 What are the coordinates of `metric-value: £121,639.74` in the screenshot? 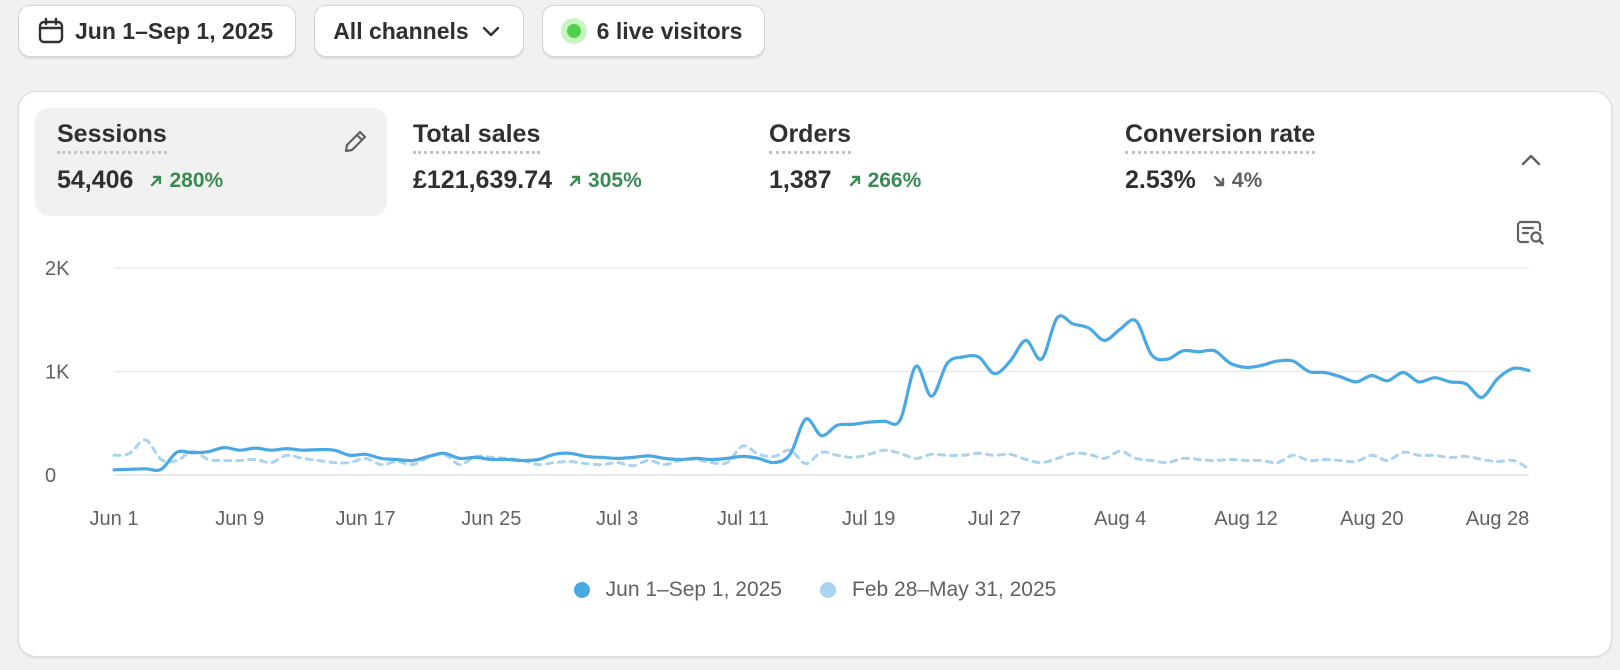 It's located at (483, 180).